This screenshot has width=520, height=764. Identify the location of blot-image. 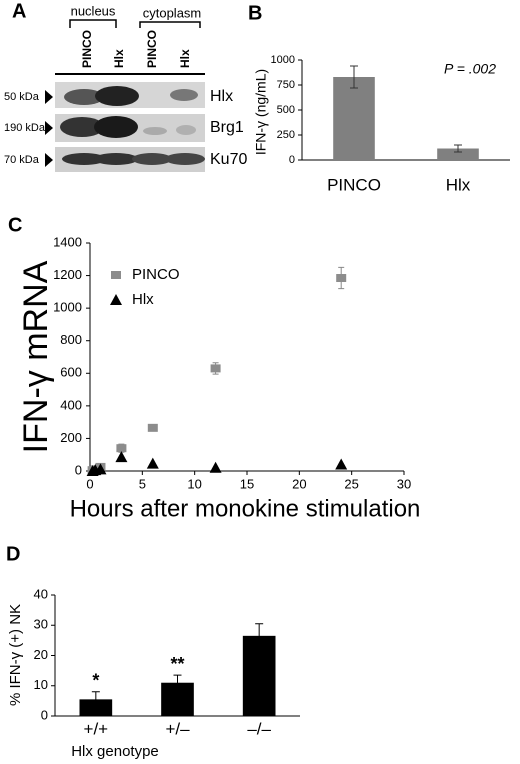
(130, 127).